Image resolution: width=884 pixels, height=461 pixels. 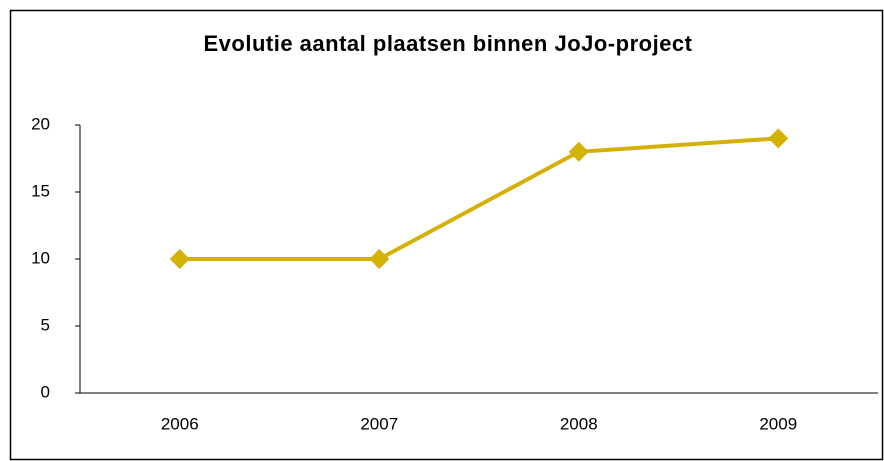 I want to click on x-tick-label: 2008, so click(x=579, y=423).